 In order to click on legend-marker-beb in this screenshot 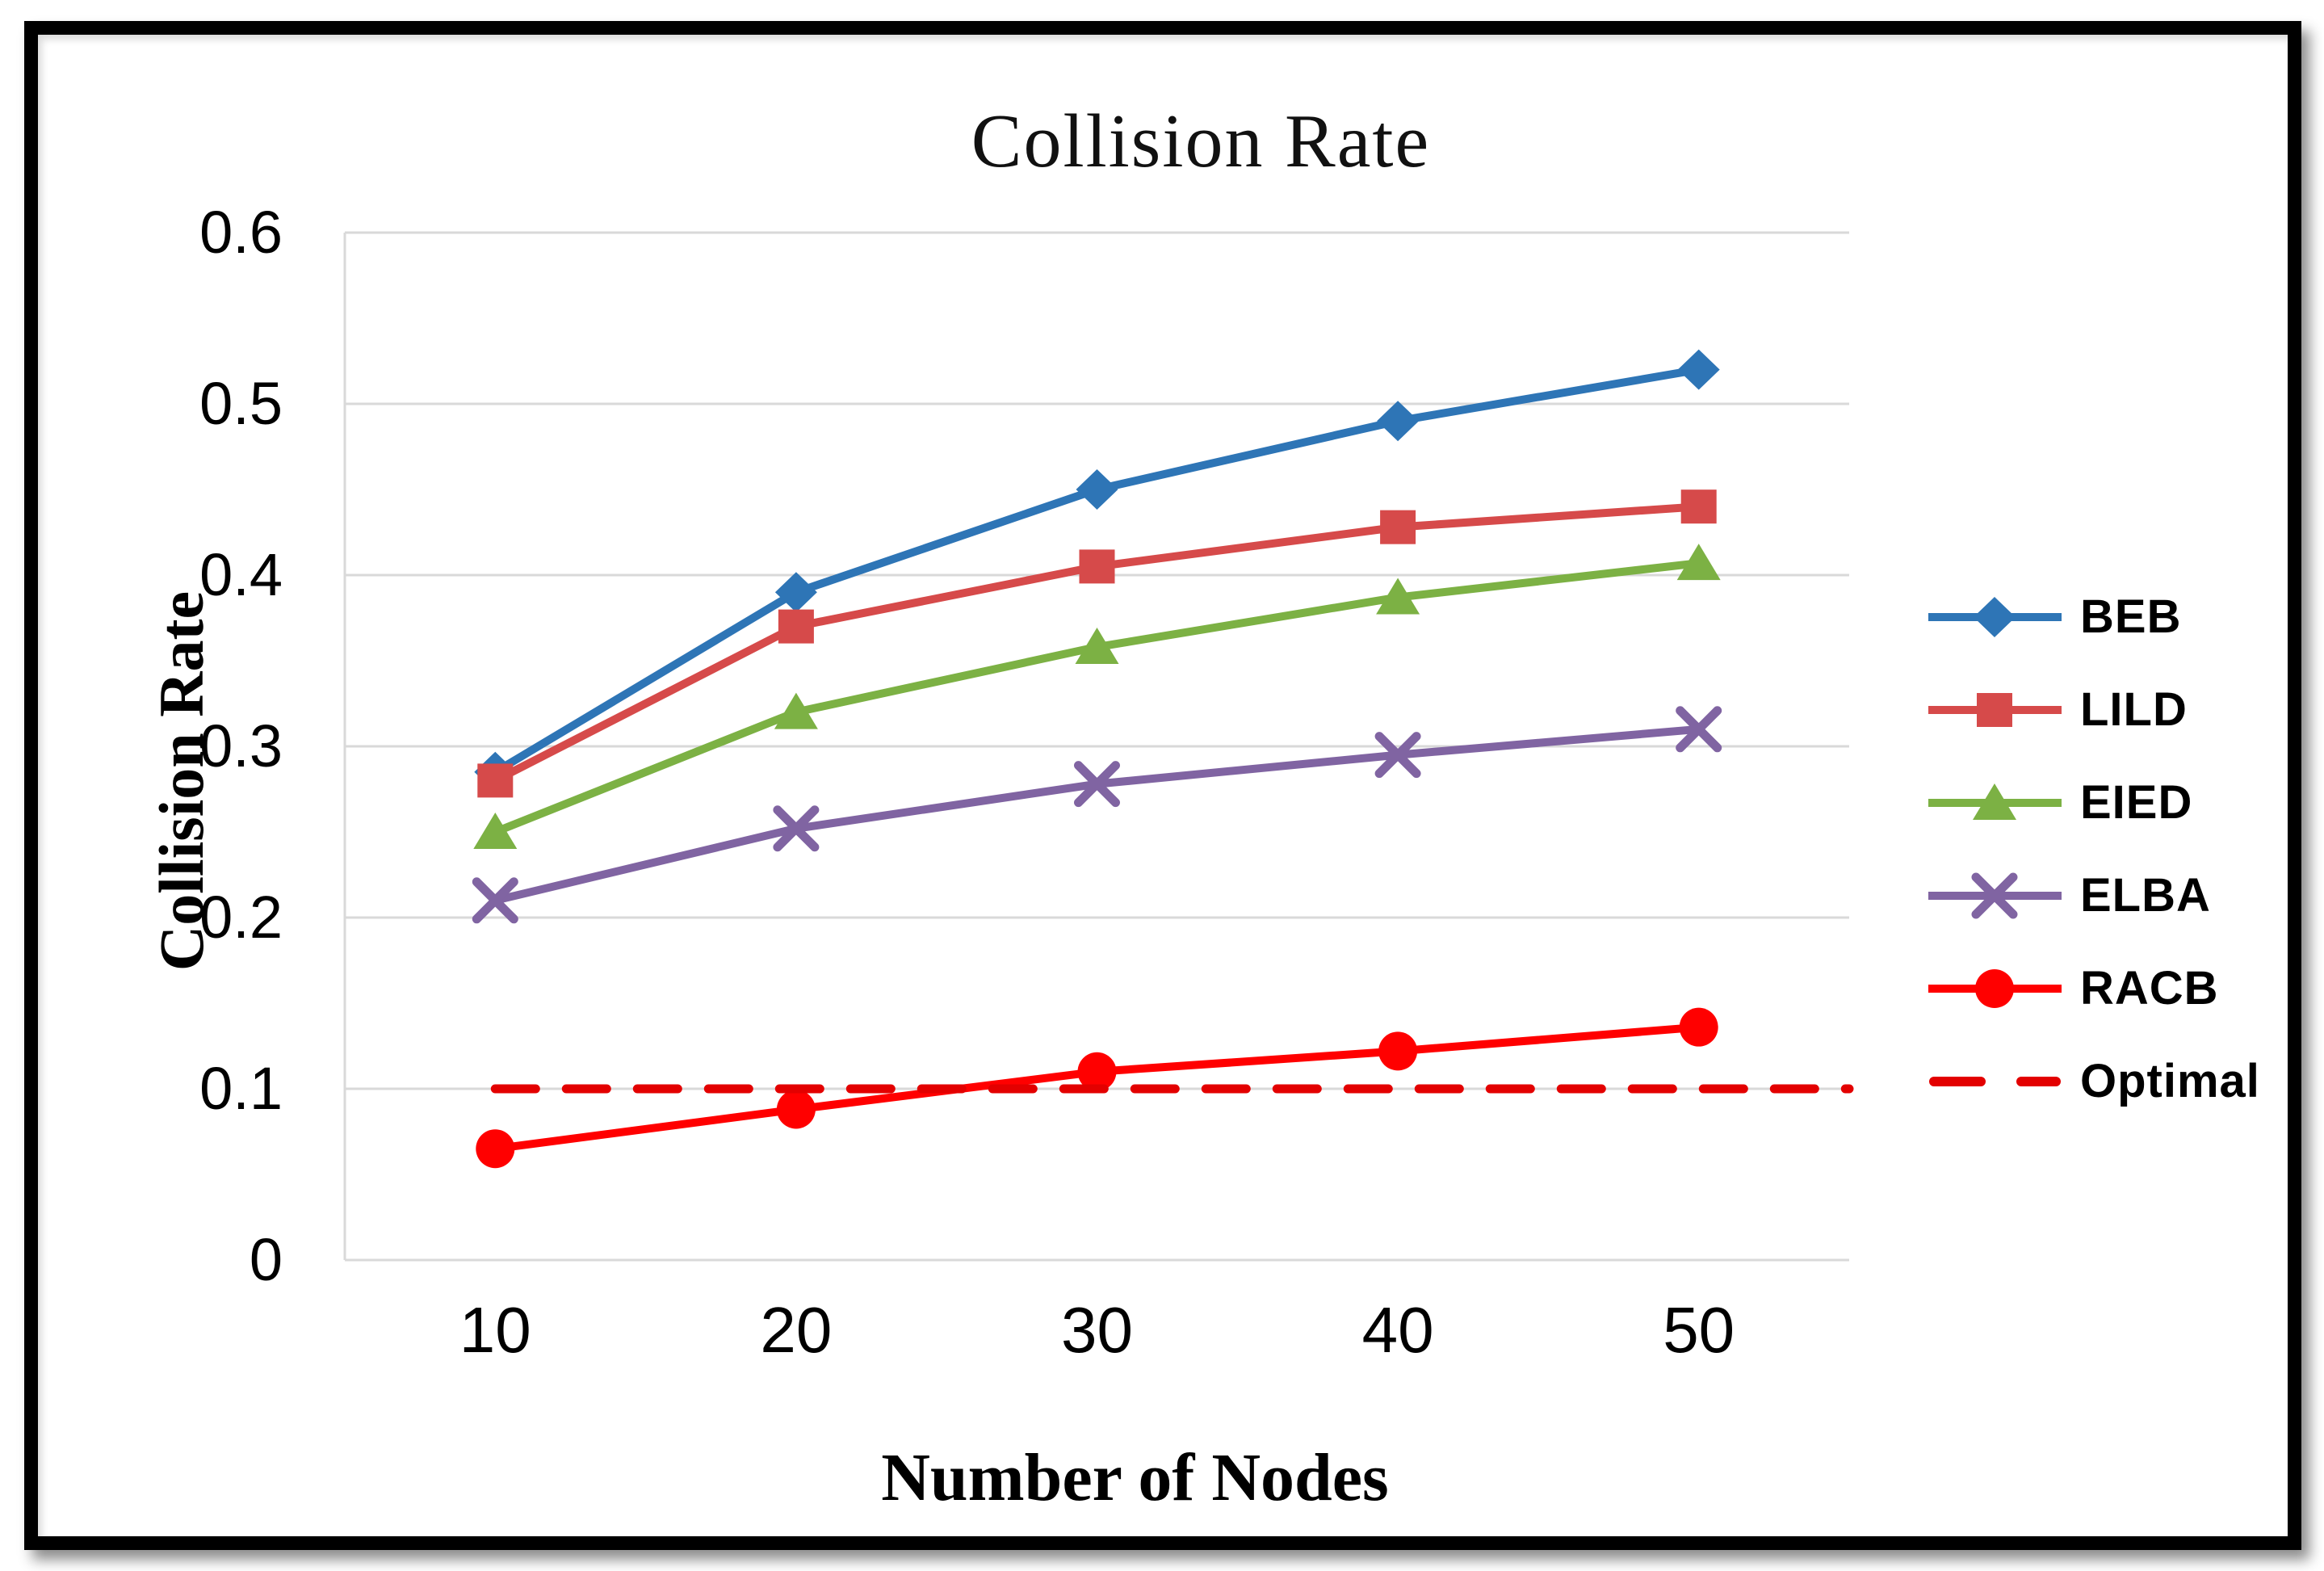, I will do `click(1995, 617)`.